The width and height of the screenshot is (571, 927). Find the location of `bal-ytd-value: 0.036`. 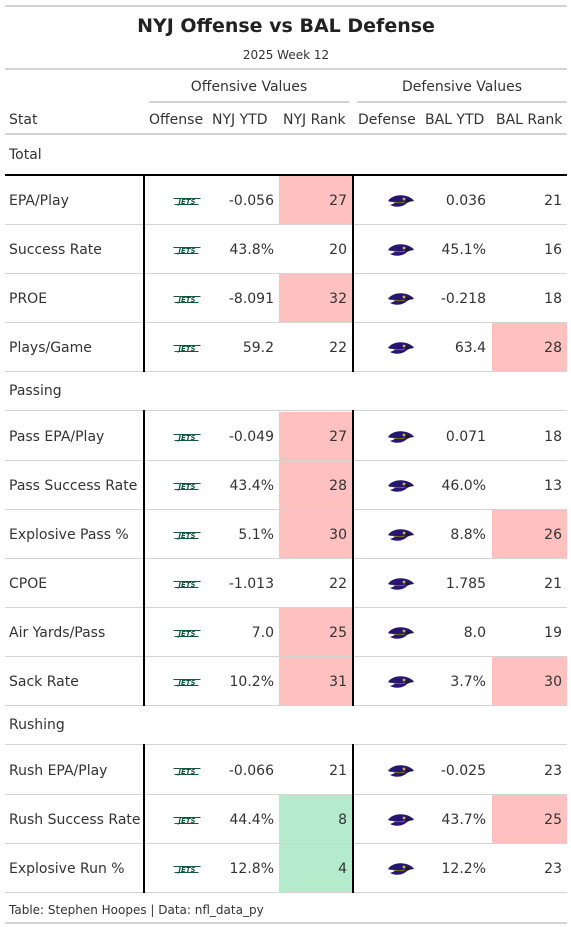

bal-ytd-value: 0.036 is located at coordinates (465, 200).